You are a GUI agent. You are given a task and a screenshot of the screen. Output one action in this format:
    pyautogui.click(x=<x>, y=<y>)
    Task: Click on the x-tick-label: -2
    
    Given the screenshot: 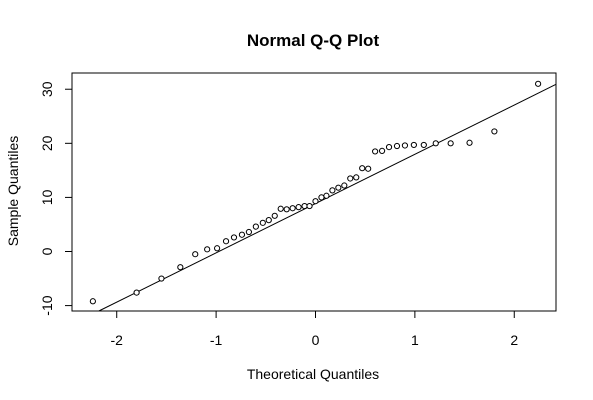 What is the action you would take?
    pyautogui.click(x=116, y=340)
    